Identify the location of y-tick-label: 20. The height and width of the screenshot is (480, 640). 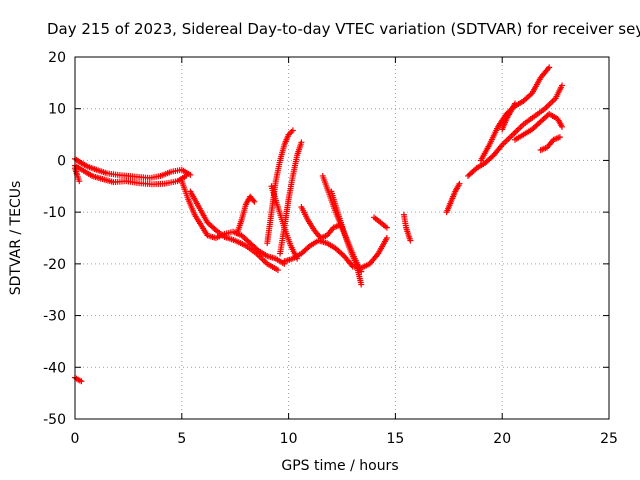
(57, 58).